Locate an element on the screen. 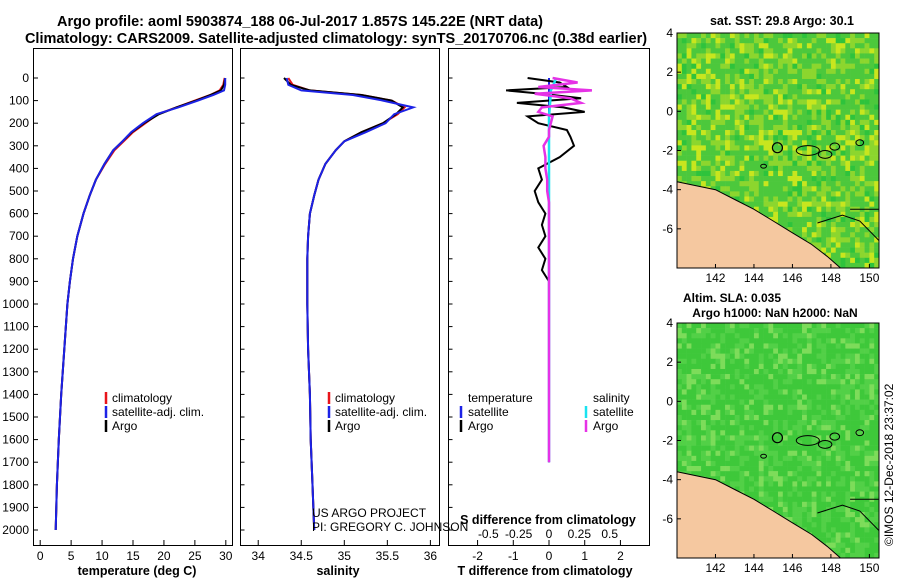 The width and height of the screenshot is (900, 580). x-tick-label: 146 is located at coordinates (792, 568).